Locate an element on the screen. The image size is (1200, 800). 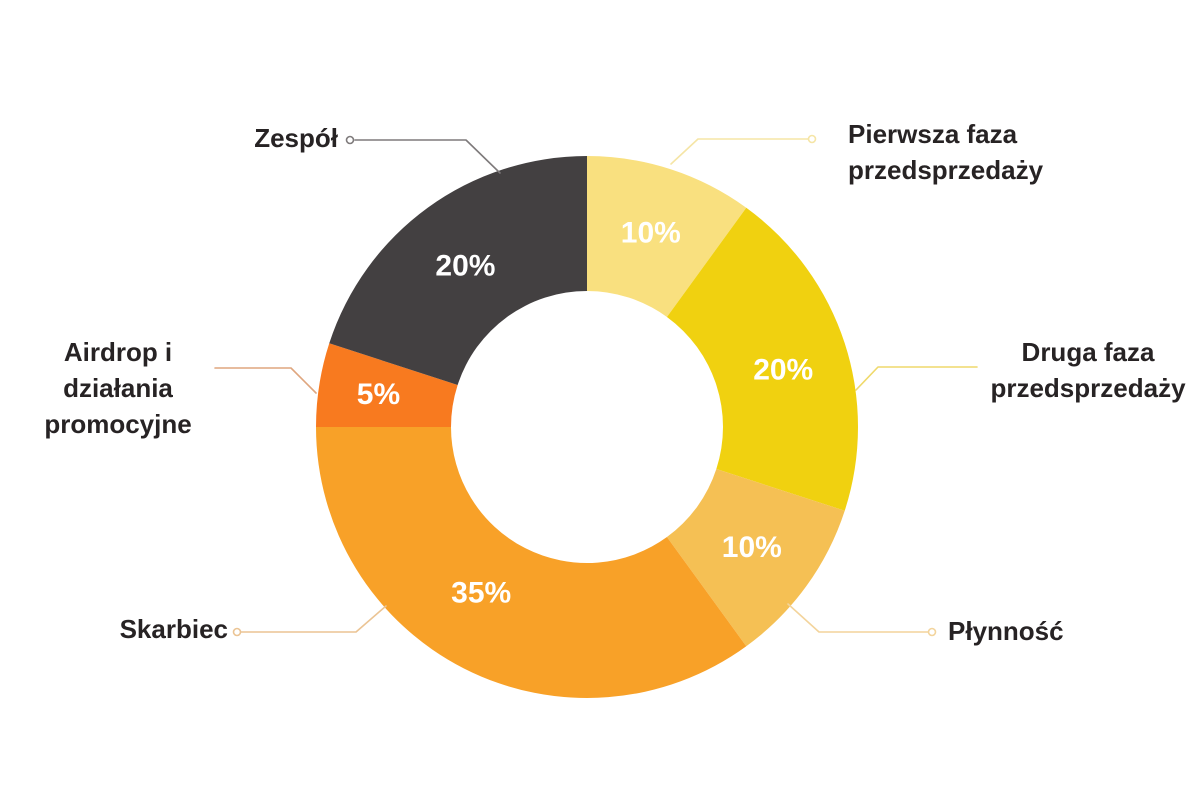
connector-dot-zespol is located at coordinates (350, 140).